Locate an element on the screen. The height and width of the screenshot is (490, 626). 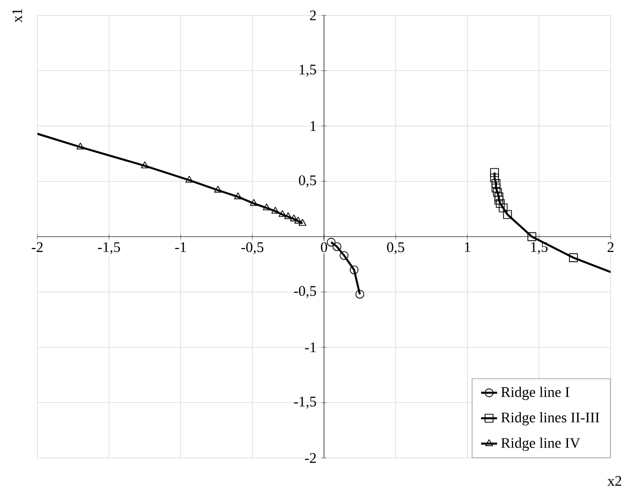
y-tick-label: 1 is located at coordinates (313, 126).